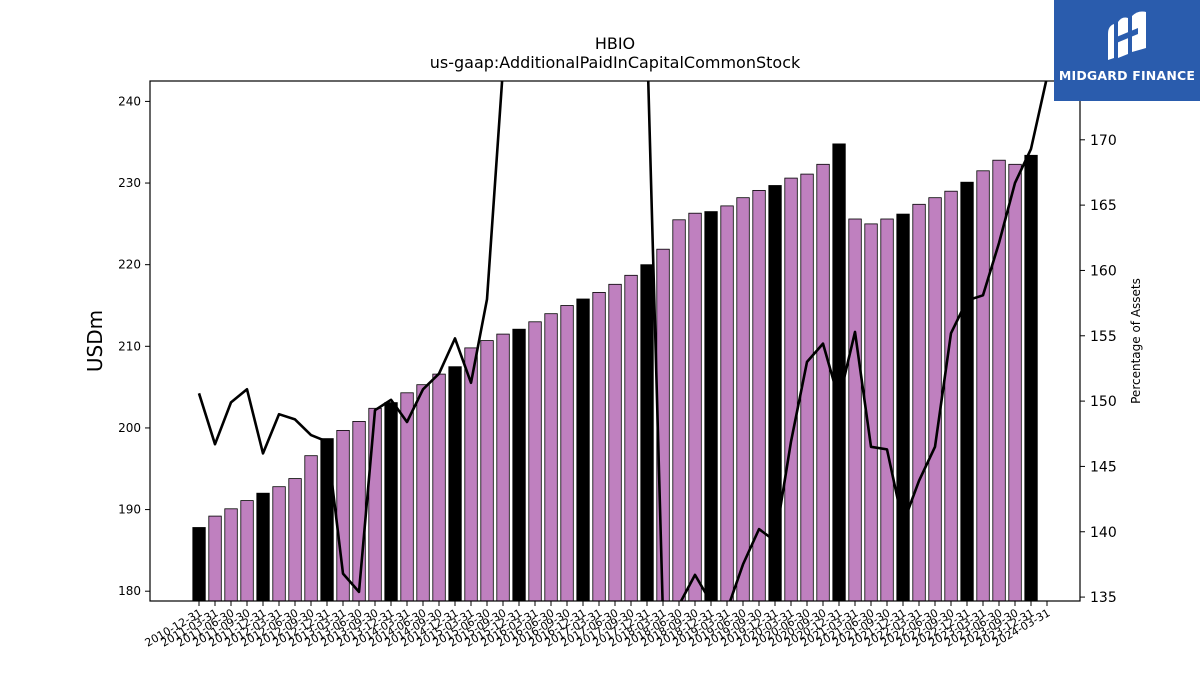 This screenshot has height=675, width=1200. I want to click on y-axis-label: USDm, so click(95, 341).